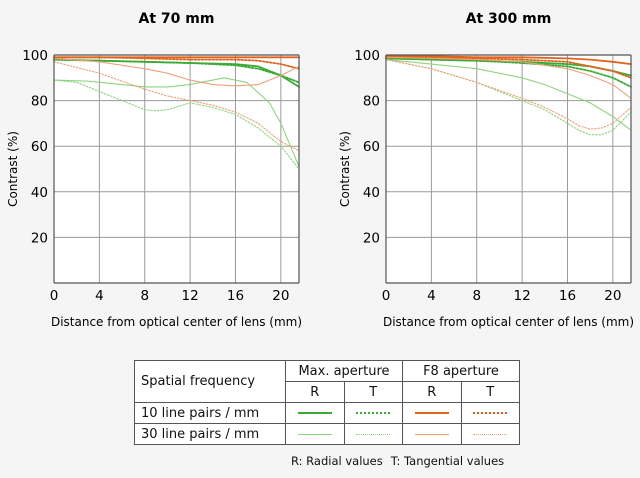 The image size is (640, 478). I want to click on legend-swatch-max10-r, so click(315, 413).